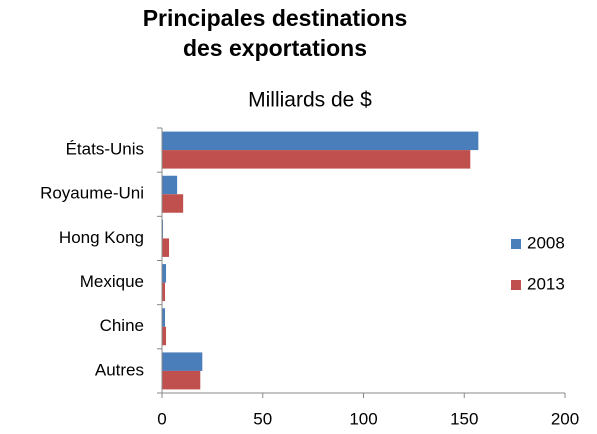 The height and width of the screenshot is (434, 597). I want to click on chart-title: Principales destinations, so click(275, 18).